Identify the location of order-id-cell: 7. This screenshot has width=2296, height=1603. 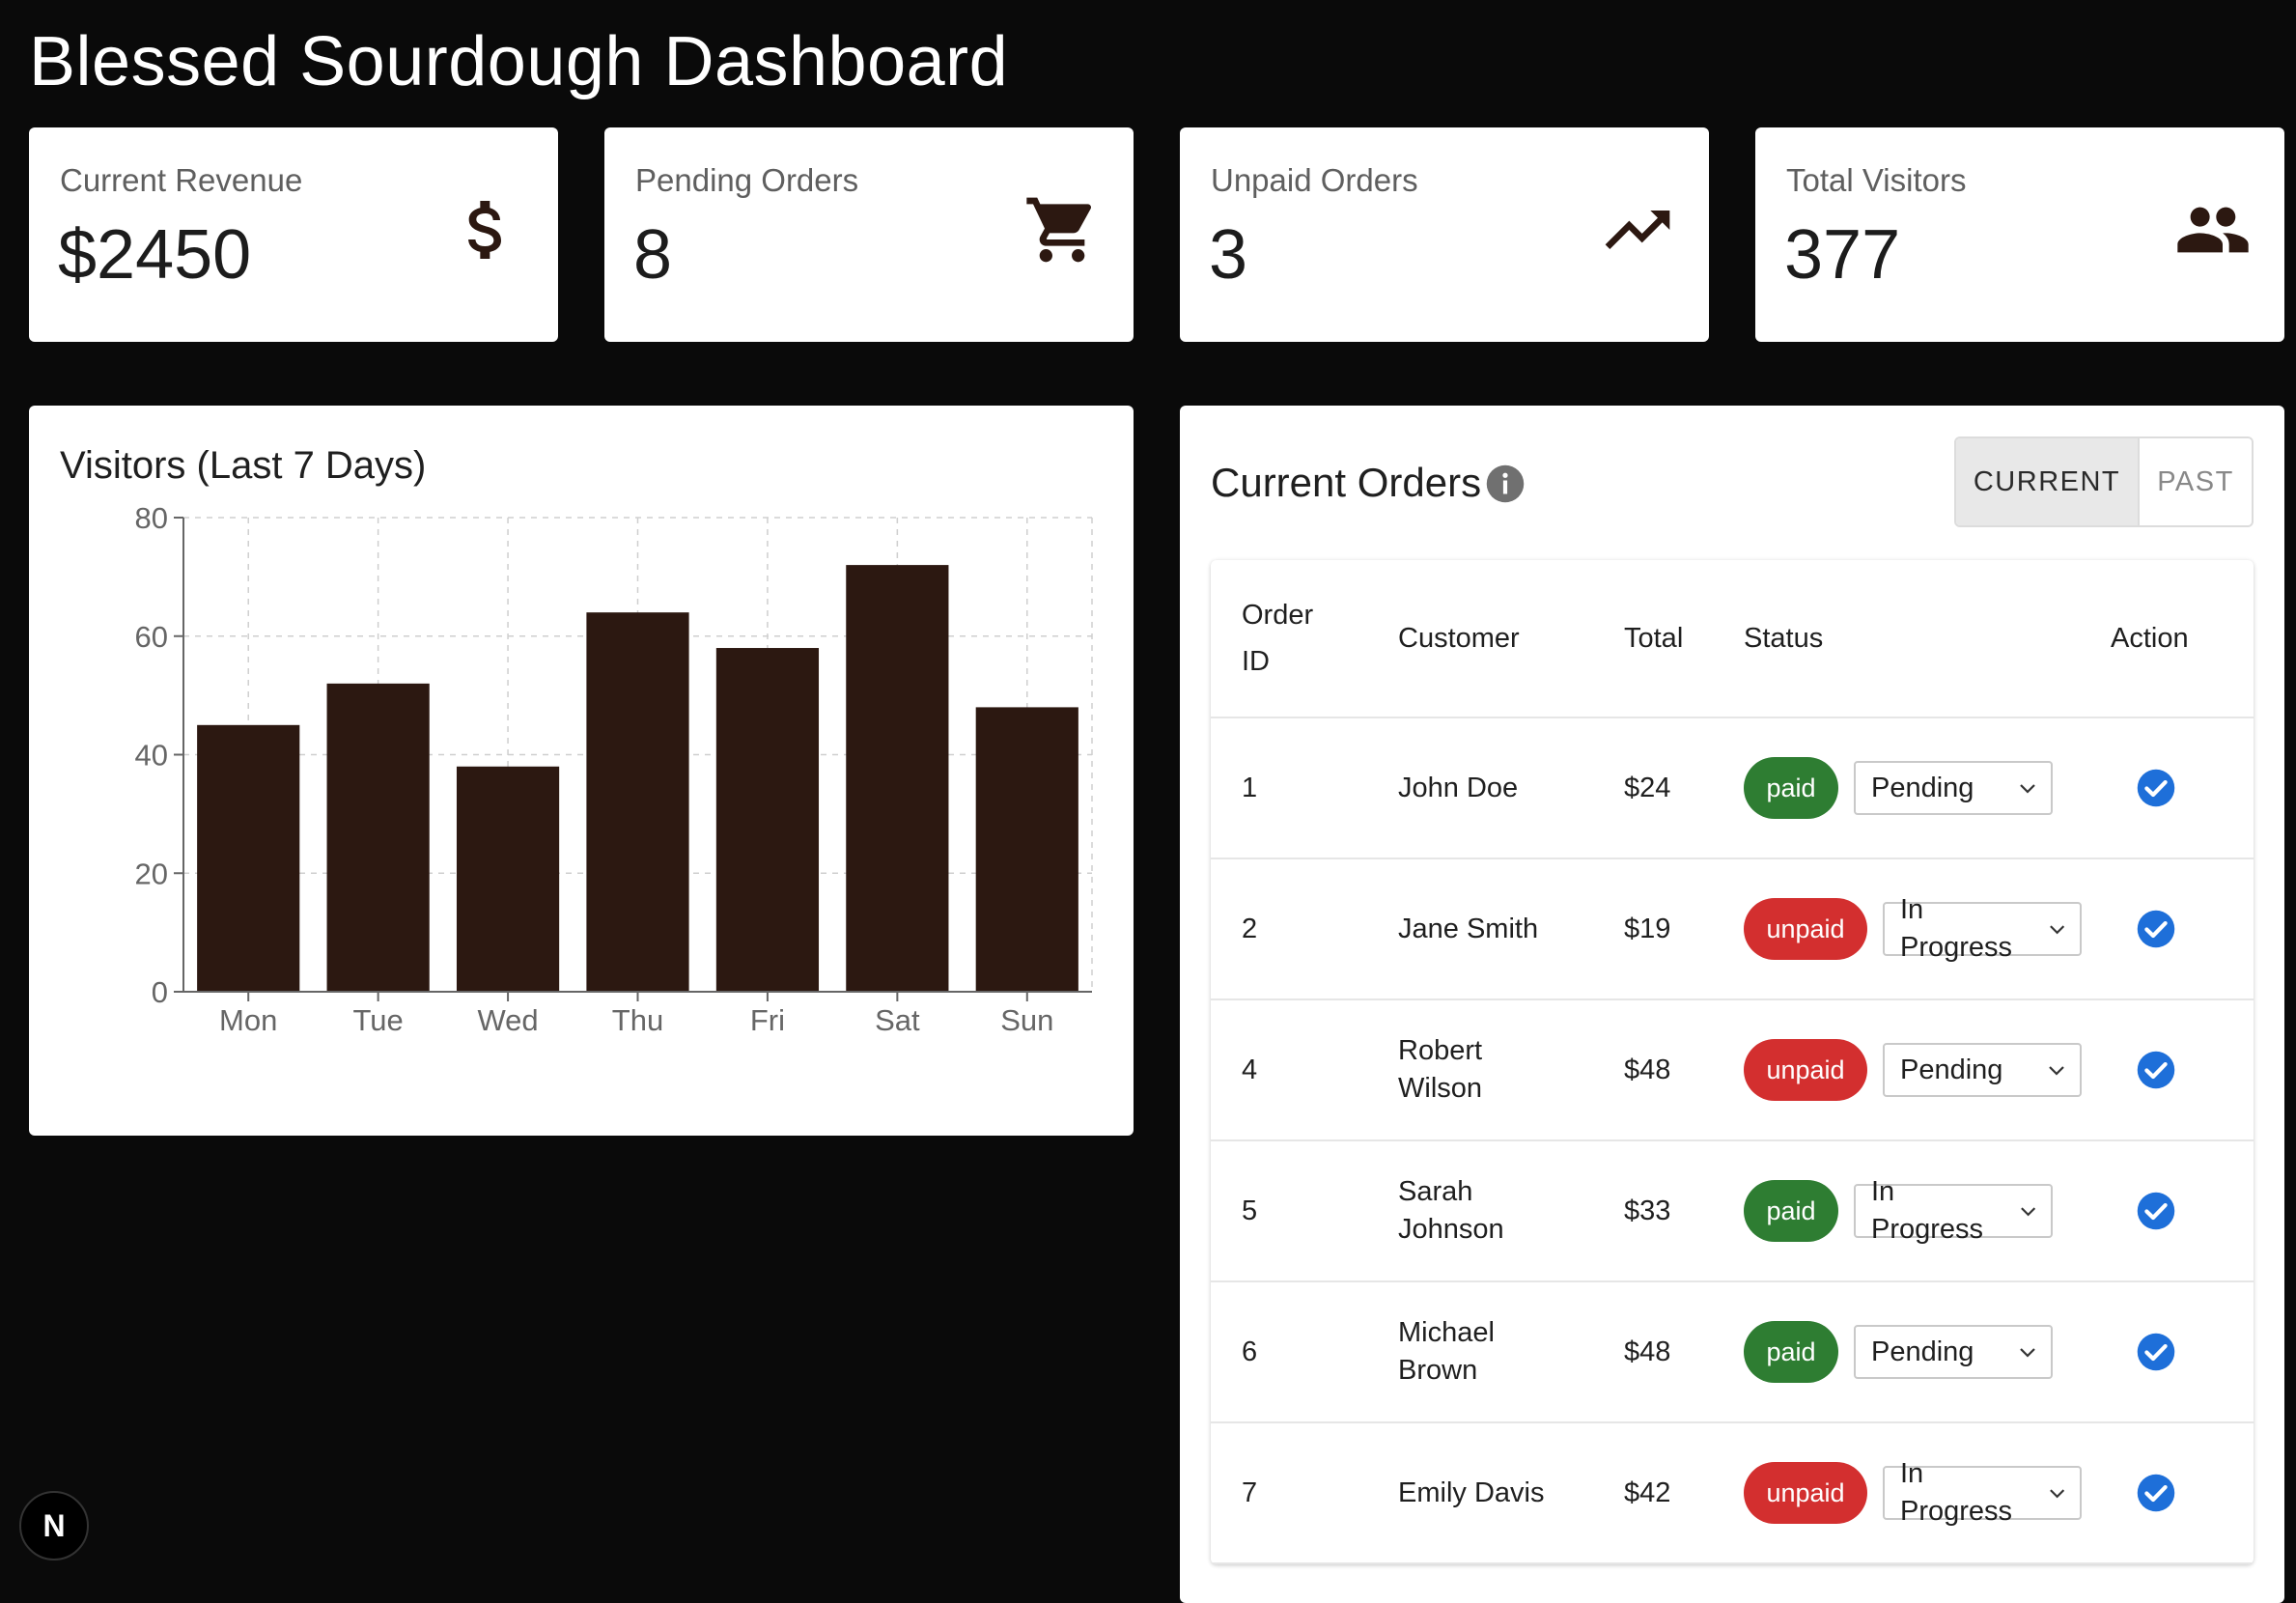
(1305, 1493).